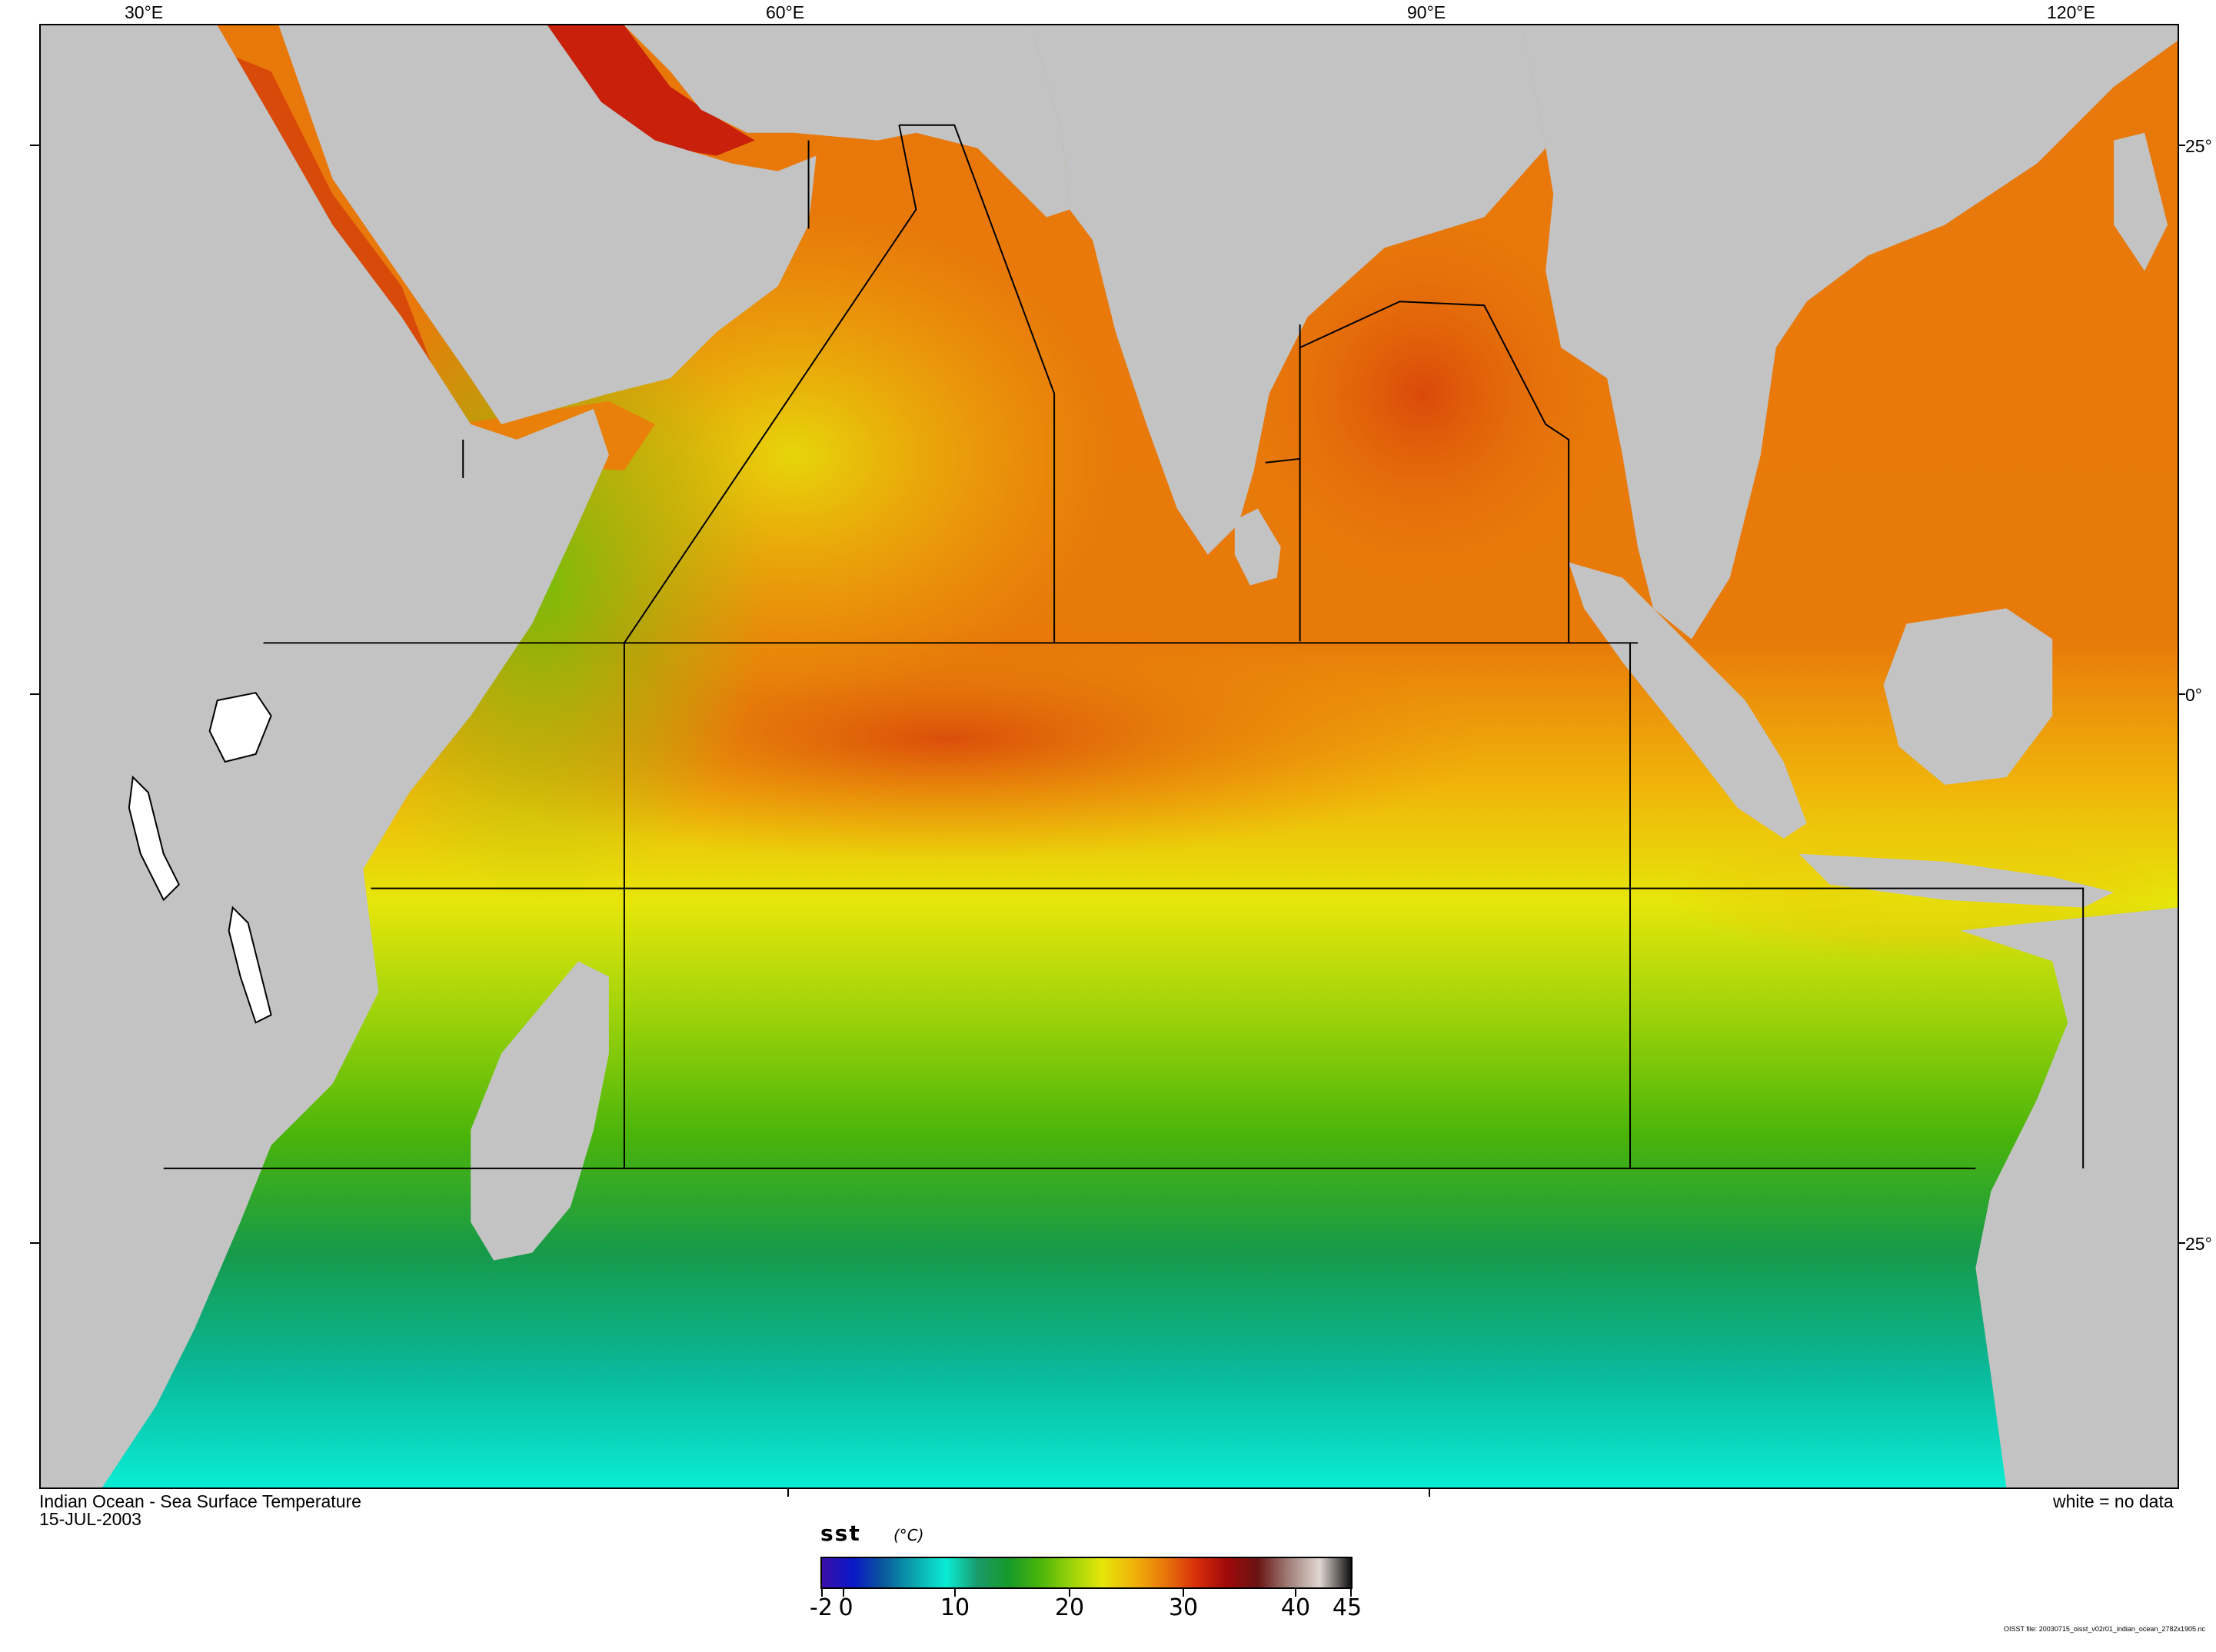 The width and height of the screenshot is (2216, 1652). I want to click on no-data-note: white = no data, so click(2113, 1501).